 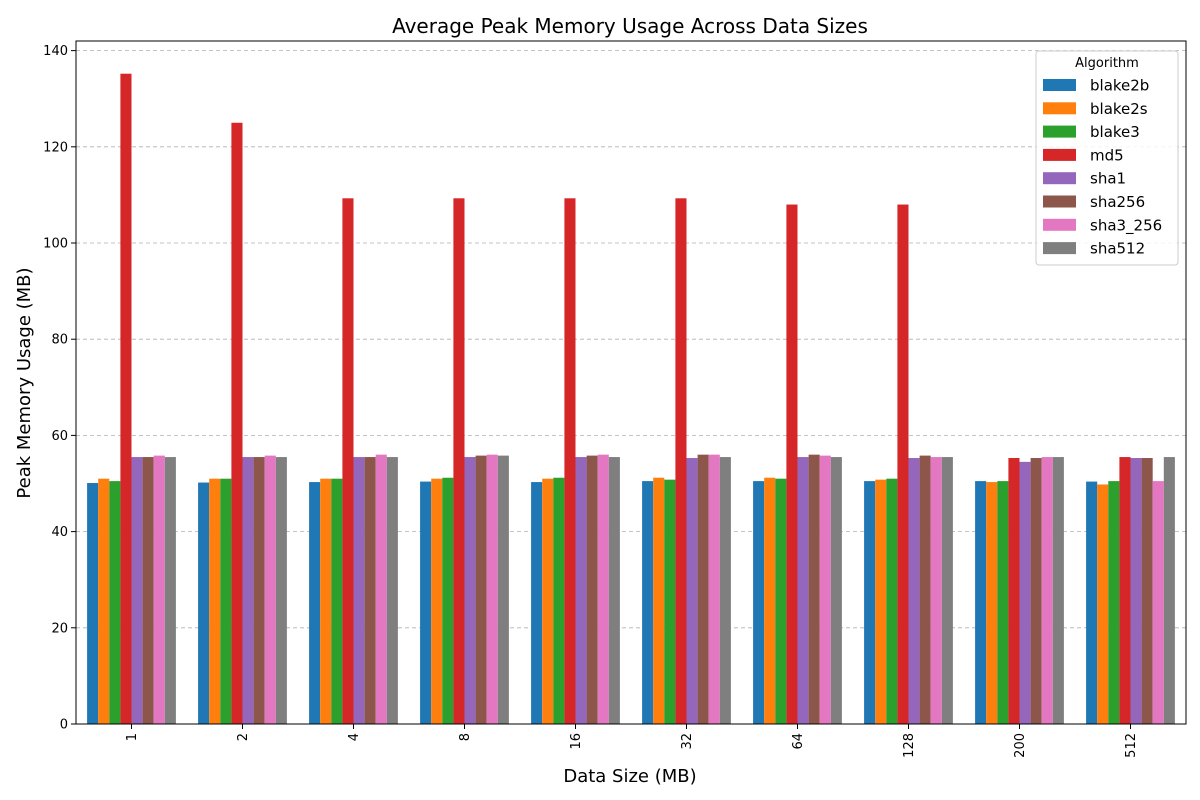 What do you see at coordinates (1059, 131) in the screenshot?
I see `legend-swatch-blake3` at bounding box center [1059, 131].